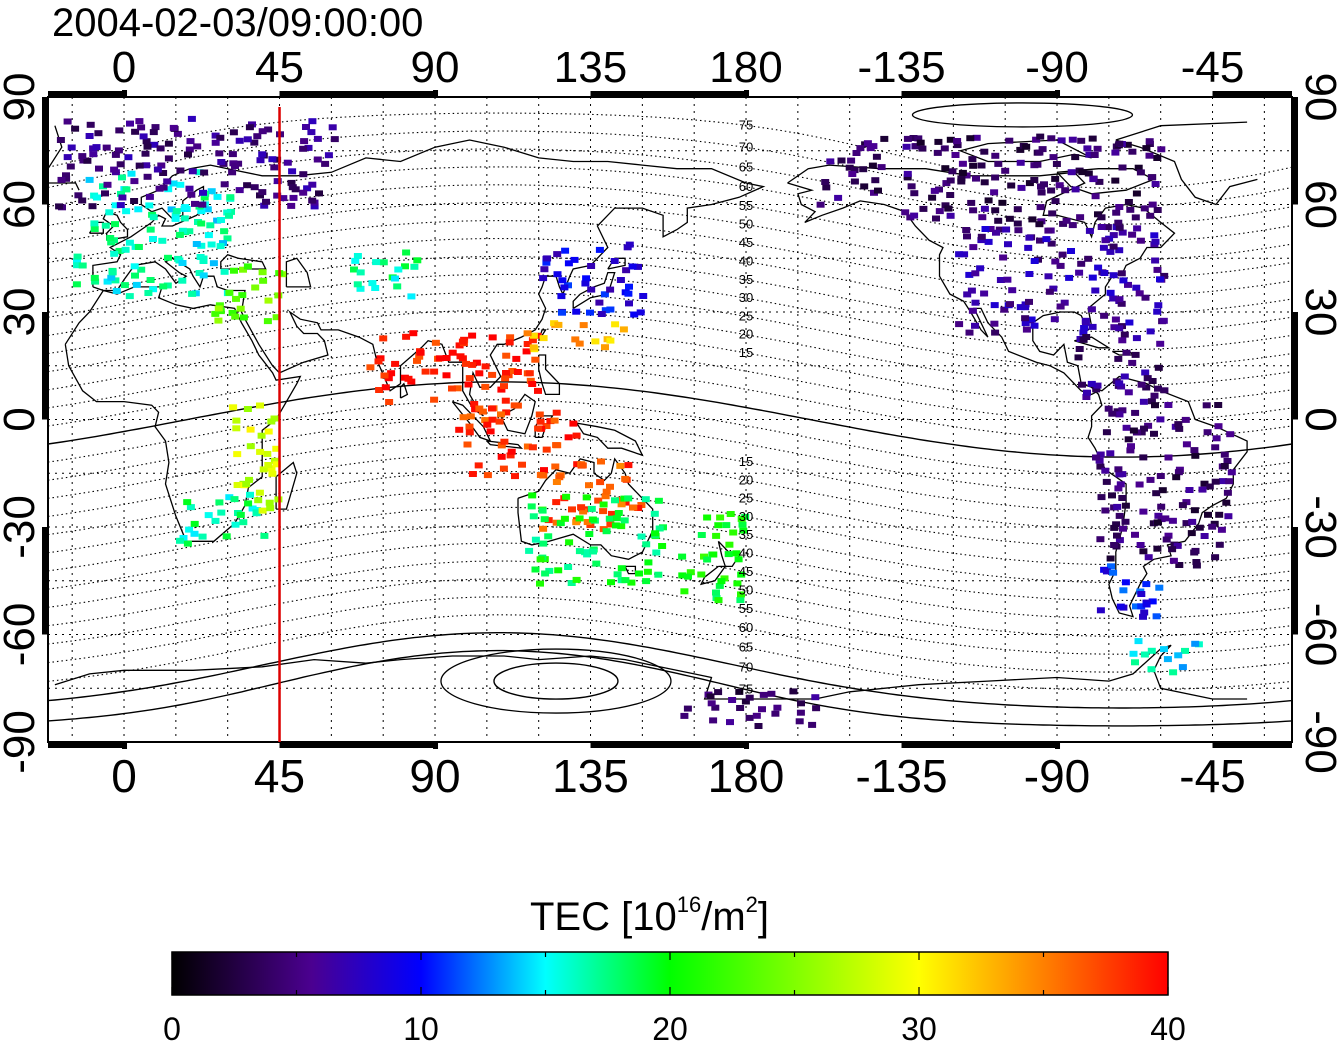  What do you see at coordinates (1295, 581) in the screenshot?
I see `frame-bar-right` at bounding box center [1295, 581].